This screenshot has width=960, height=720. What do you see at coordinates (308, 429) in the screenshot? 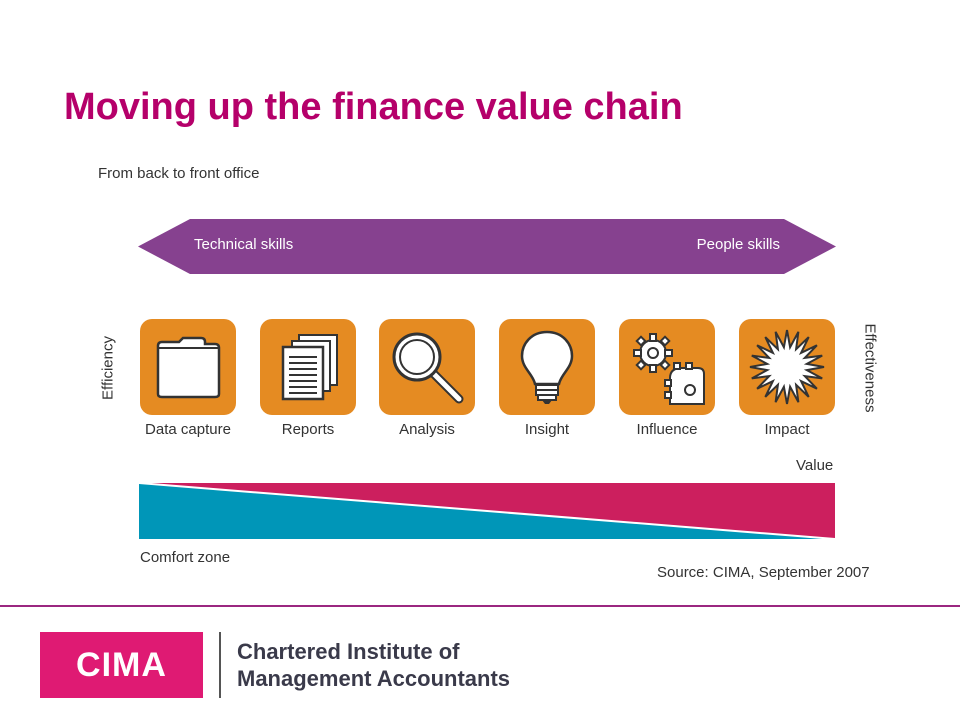
I see `stage-label: Reports` at bounding box center [308, 429].